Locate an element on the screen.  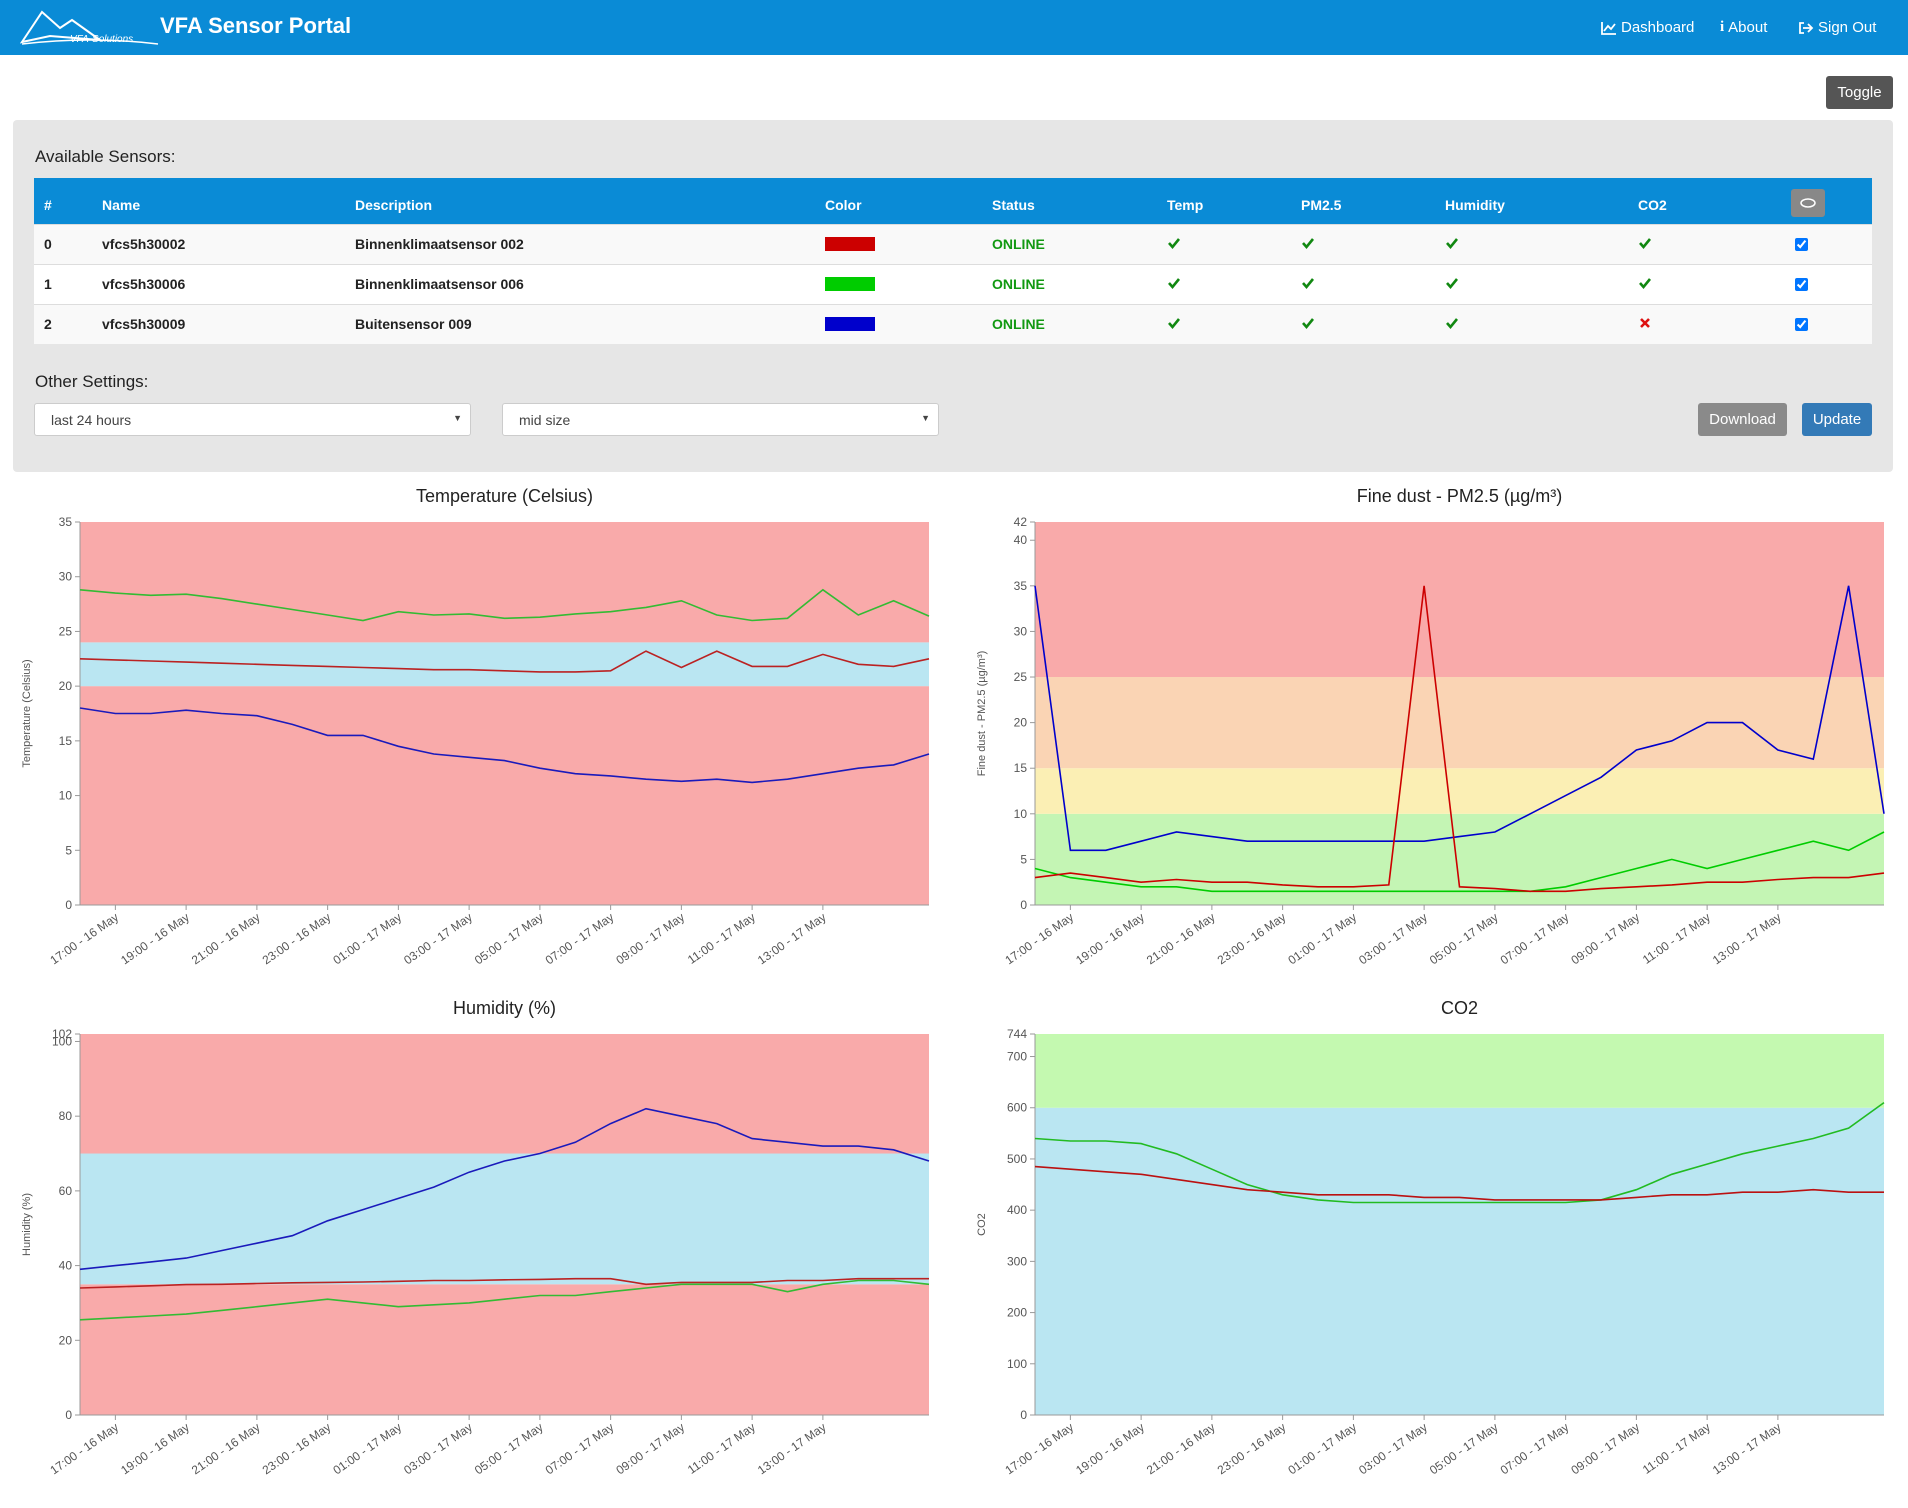
color-swatch is located at coordinates (850, 324).